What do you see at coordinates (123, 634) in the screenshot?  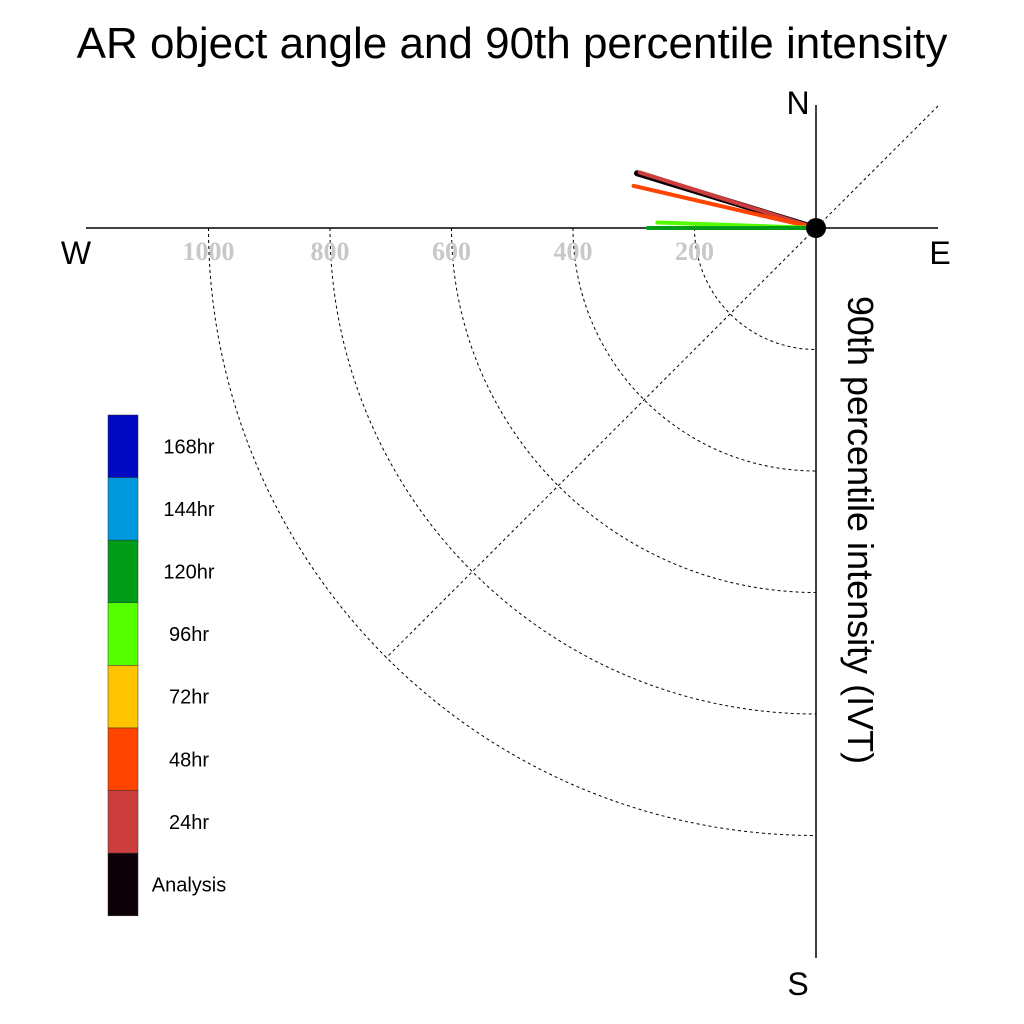 I see `legend-swatch-96hr` at bounding box center [123, 634].